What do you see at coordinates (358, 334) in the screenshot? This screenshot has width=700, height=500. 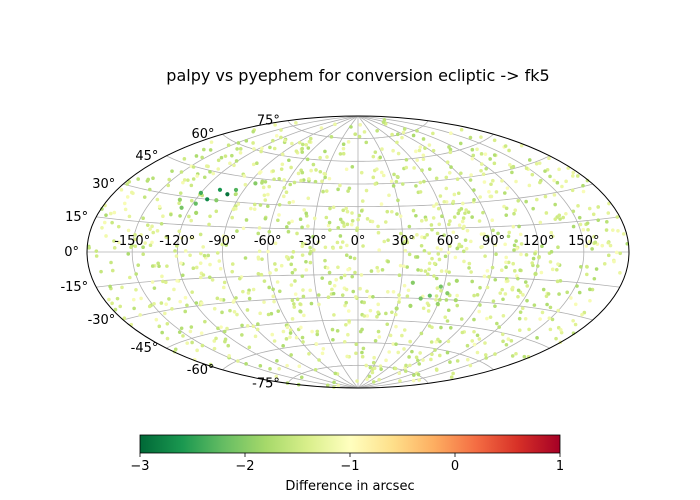 I see `parallel-line` at bounding box center [358, 334].